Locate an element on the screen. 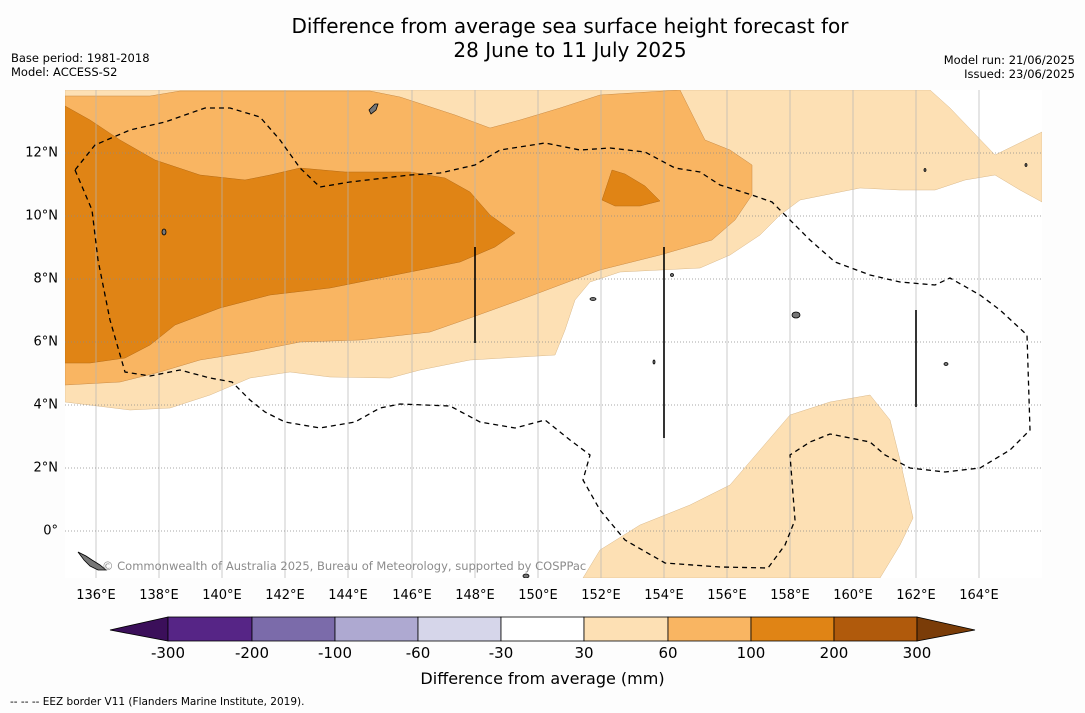 The width and height of the screenshot is (1085, 713). lon-label: 144°E is located at coordinates (348, 595).